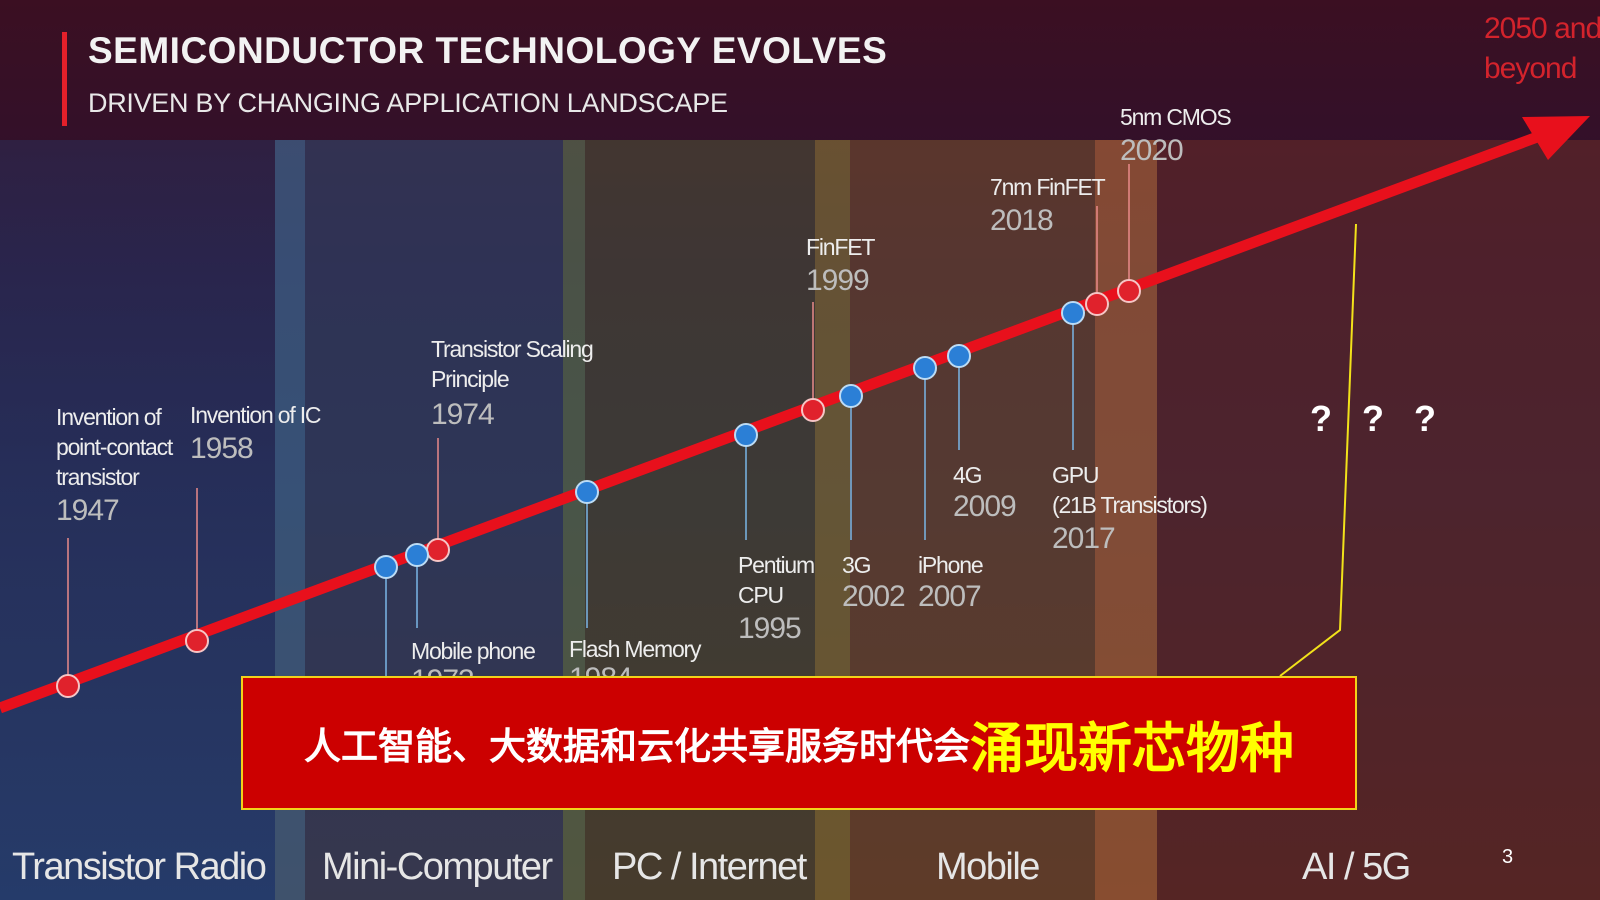  Describe the element at coordinates (1556, 138) in the screenshot. I see `timeline-arrowhead` at that location.